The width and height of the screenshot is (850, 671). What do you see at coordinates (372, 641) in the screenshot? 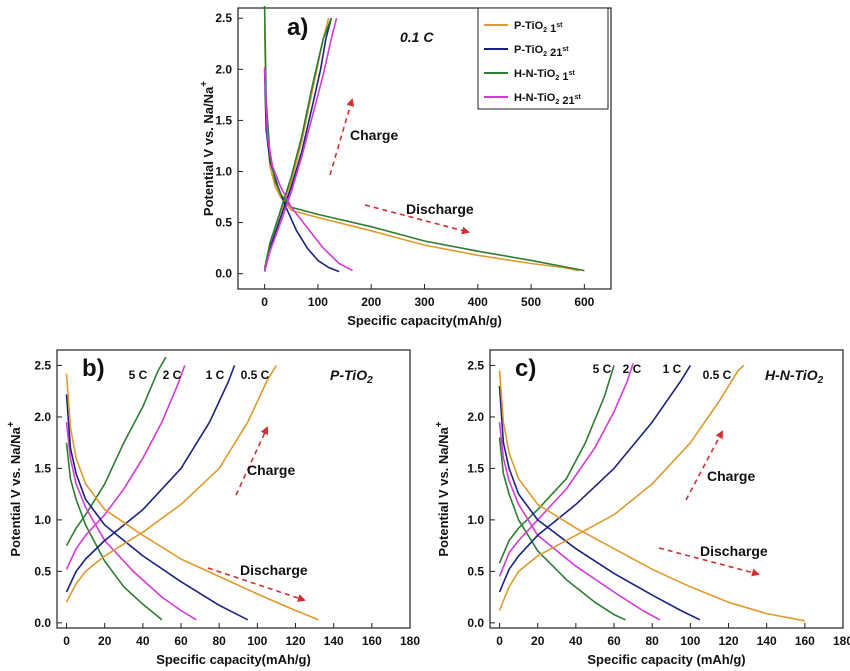
I see `x-tick-label: 160` at bounding box center [372, 641].